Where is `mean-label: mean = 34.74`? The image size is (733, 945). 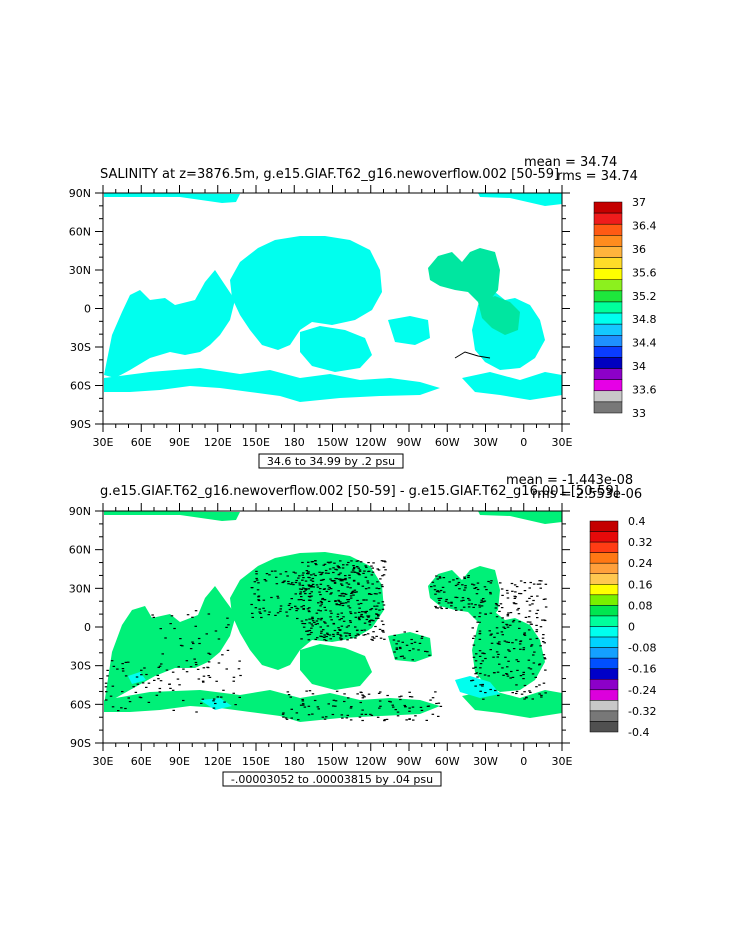 mean-label: mean = 34.74 is located at coordinates (570, 162).